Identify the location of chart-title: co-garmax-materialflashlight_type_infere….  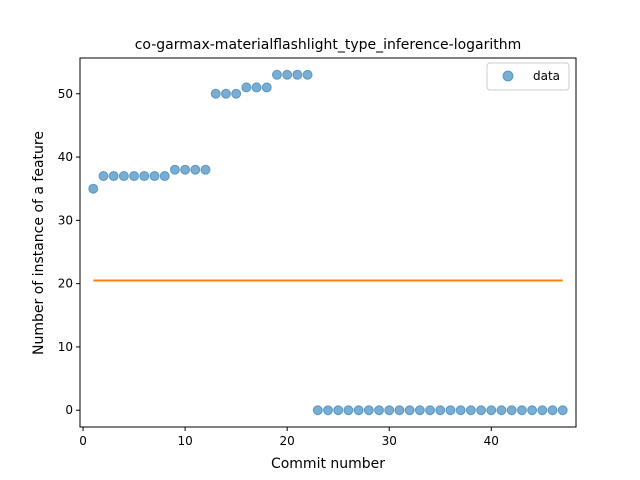
(328, 45).